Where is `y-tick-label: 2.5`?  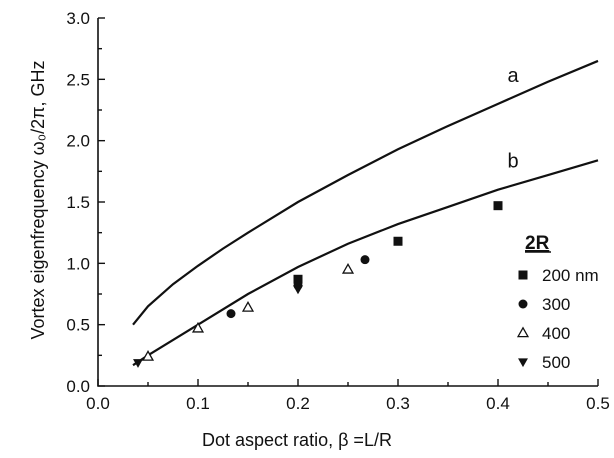
y-tick-label: 2.5 is located at coordinates (78, 79).